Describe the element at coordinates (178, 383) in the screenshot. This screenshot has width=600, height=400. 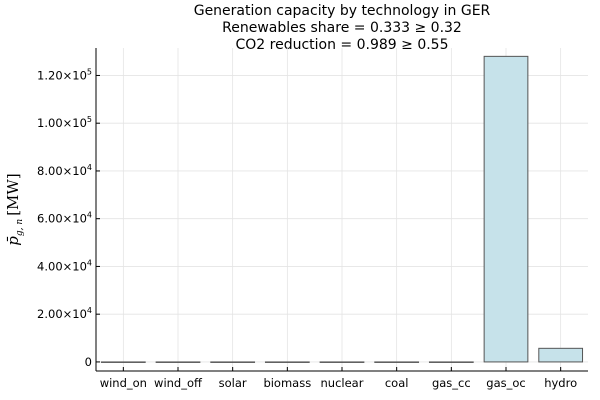
I see `x-tick-label-wind_off: wind_off` at that location.